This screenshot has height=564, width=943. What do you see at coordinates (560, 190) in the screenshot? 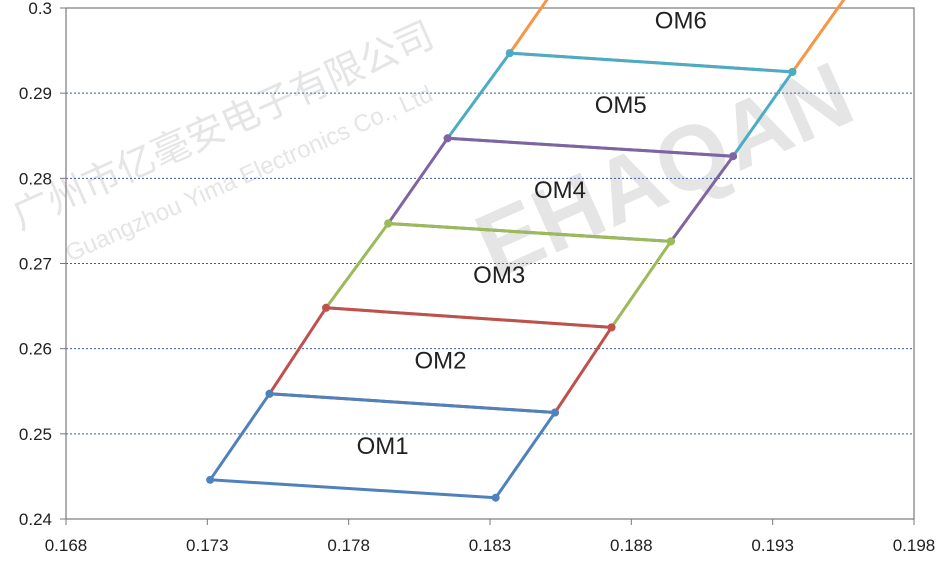
I see `region-label-om4: OM4` at bounding box center [560, 190].